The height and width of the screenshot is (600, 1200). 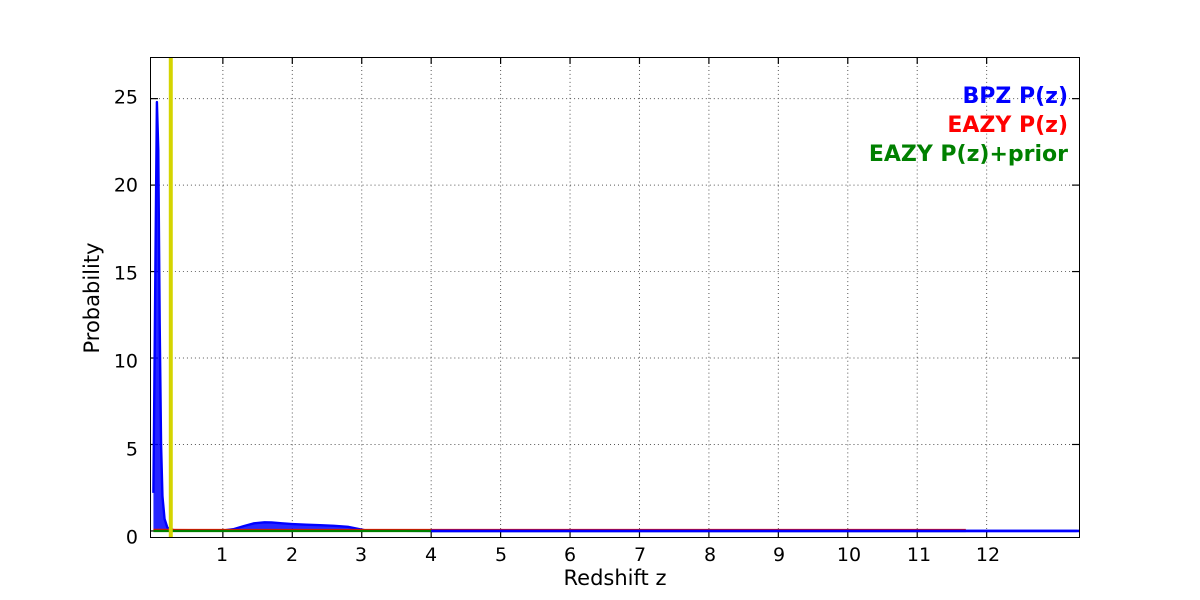 I want to click on y-tick-label: 5, so click(x=131, y=449).